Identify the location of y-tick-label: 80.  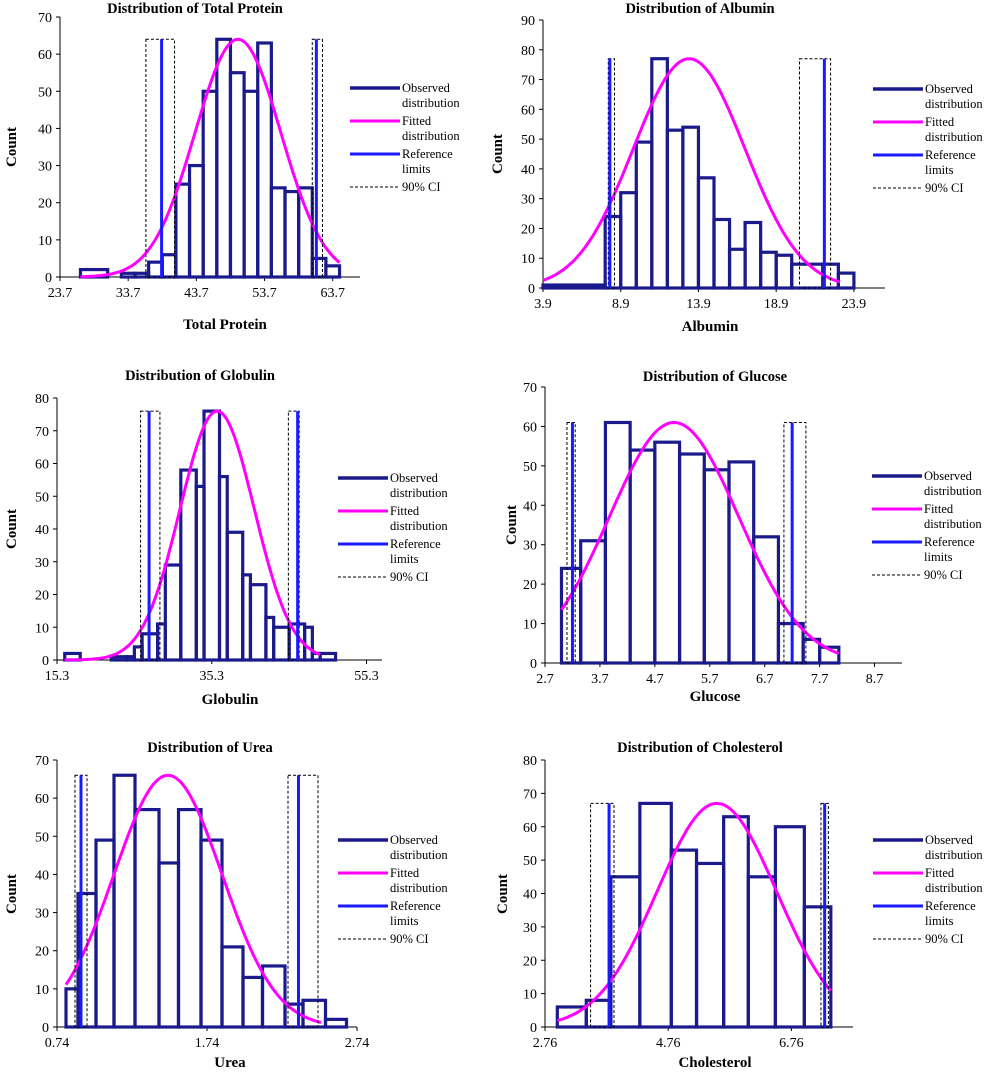
(530, 761).